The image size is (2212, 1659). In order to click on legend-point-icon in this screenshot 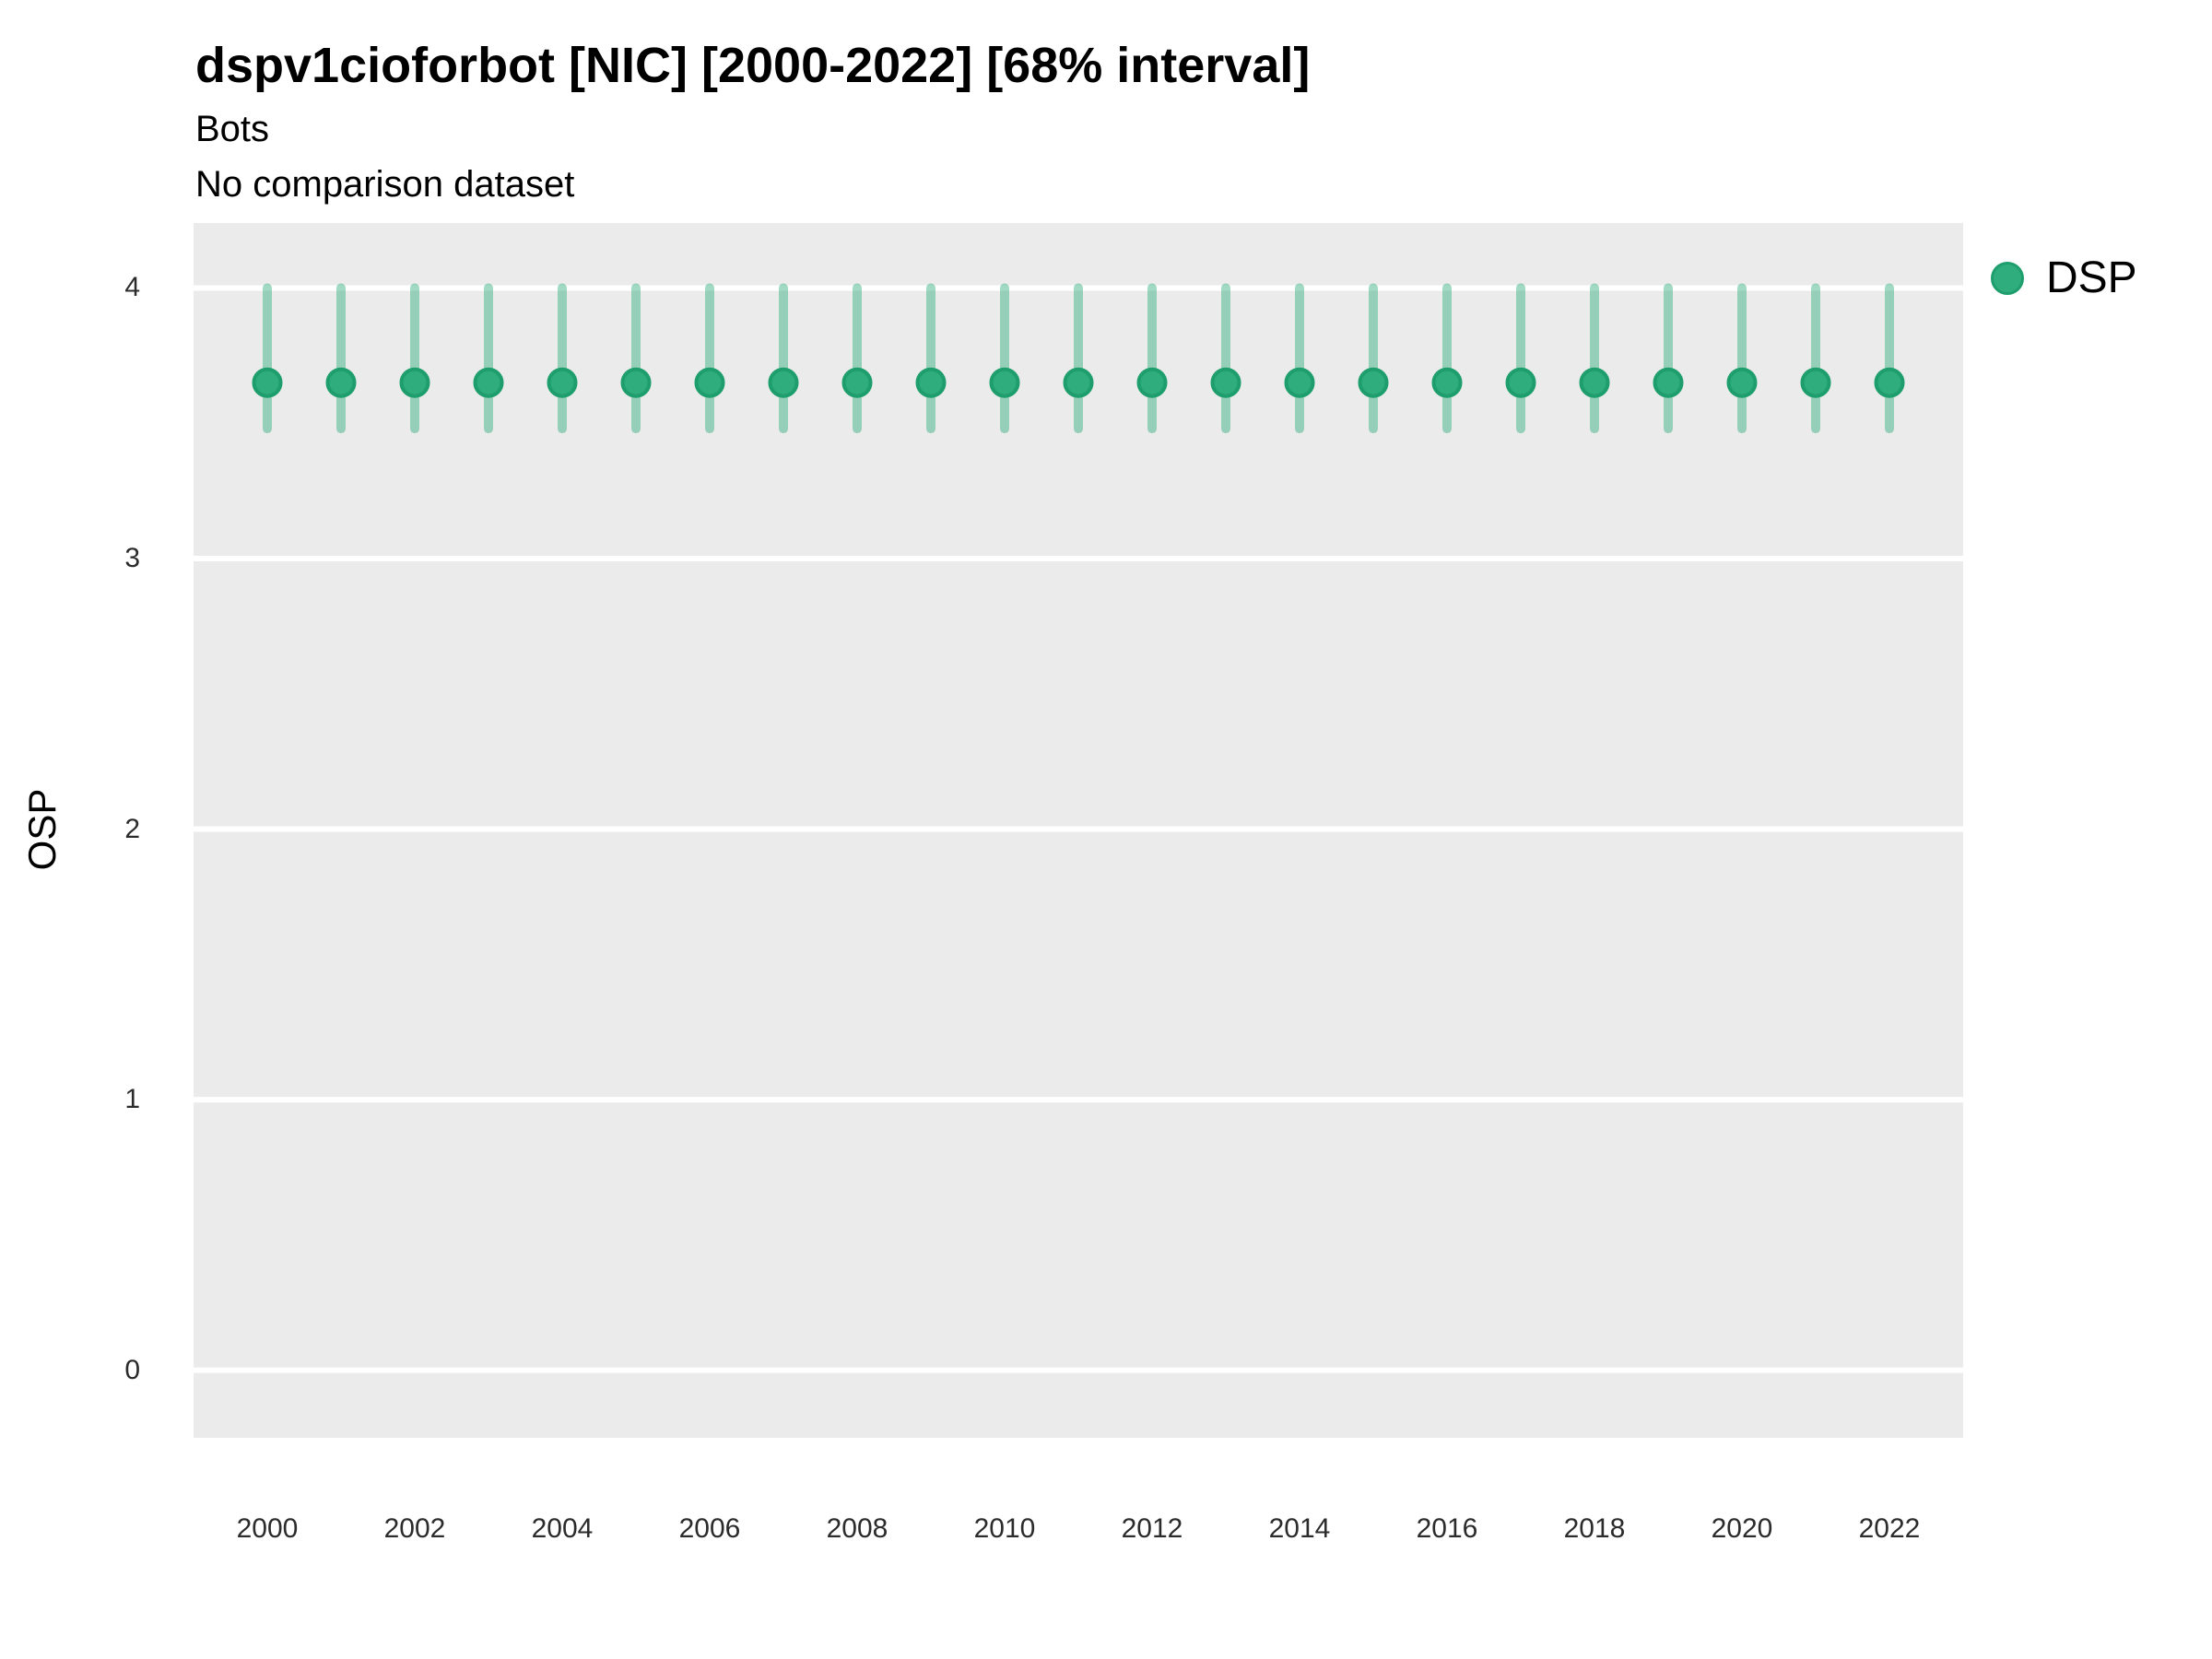, I will do `click(2007, 278)`.